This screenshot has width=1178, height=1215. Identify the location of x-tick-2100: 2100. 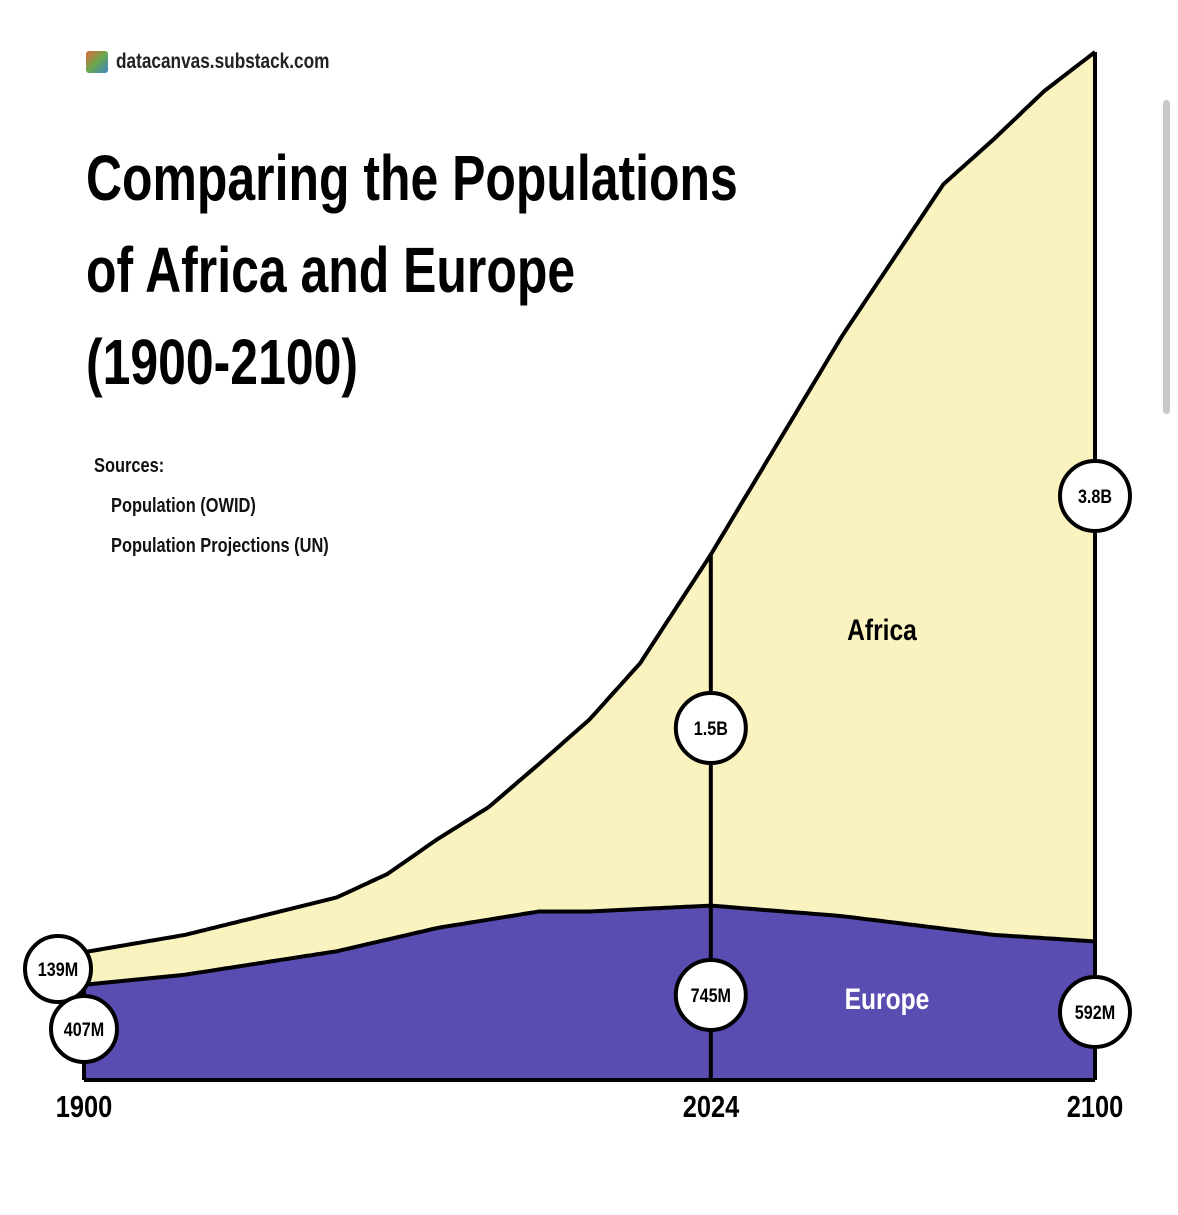
(1095, 1107).